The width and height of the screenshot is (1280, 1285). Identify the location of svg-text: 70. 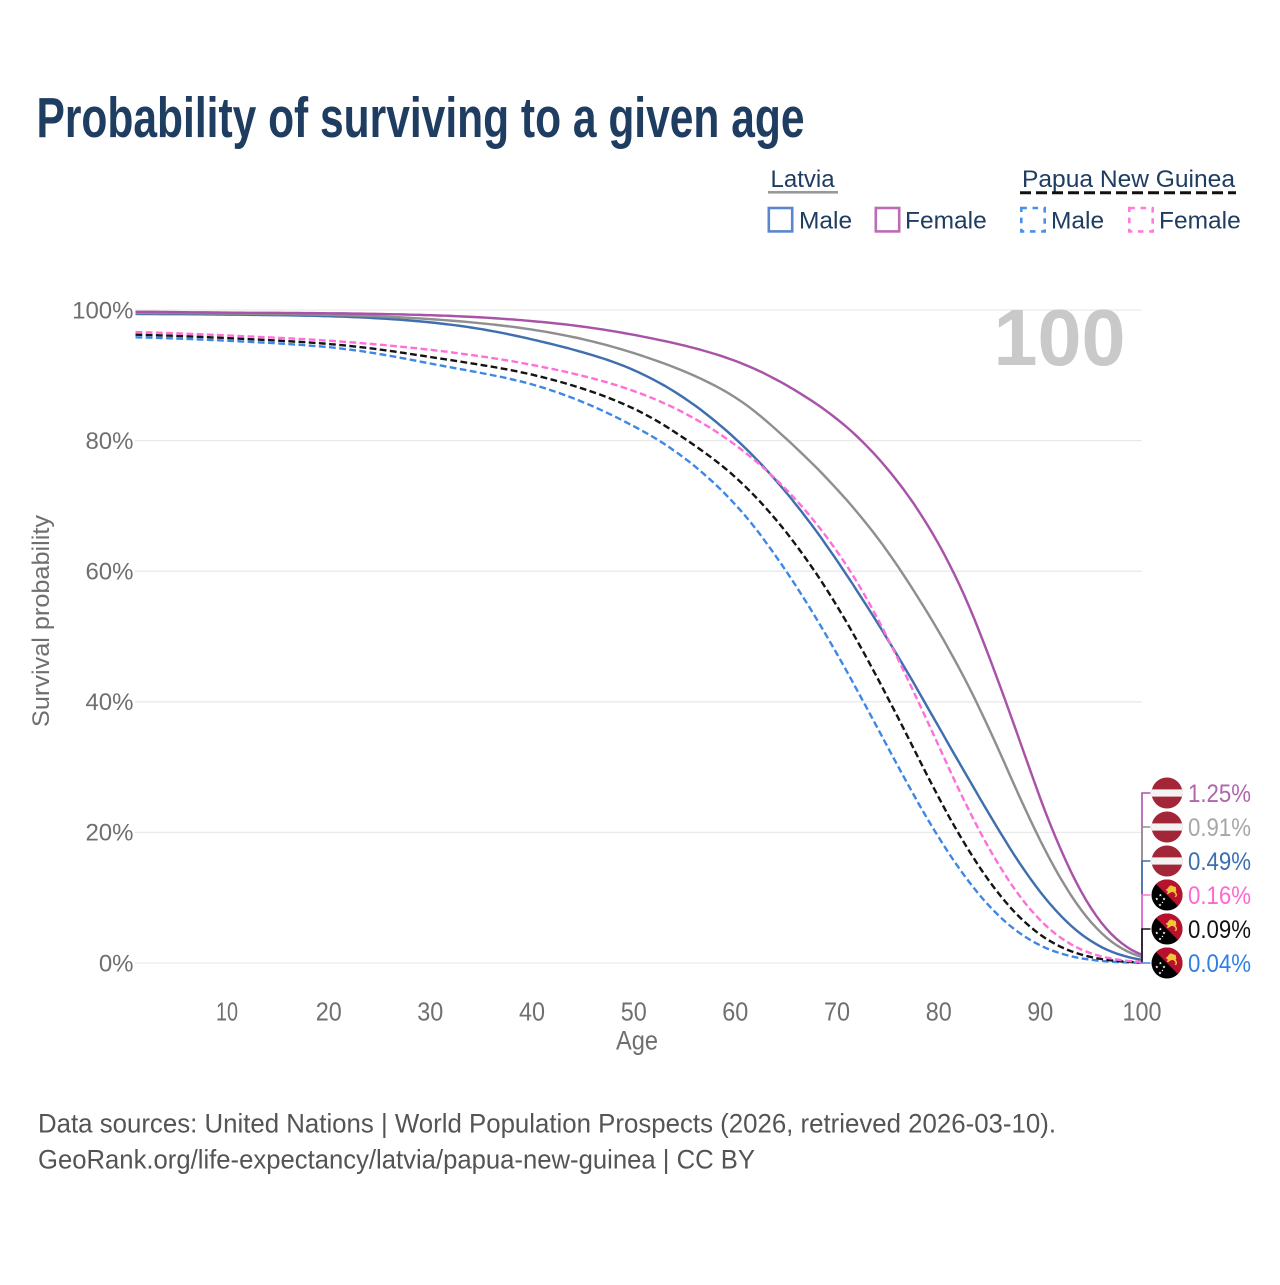
(837, 1012).